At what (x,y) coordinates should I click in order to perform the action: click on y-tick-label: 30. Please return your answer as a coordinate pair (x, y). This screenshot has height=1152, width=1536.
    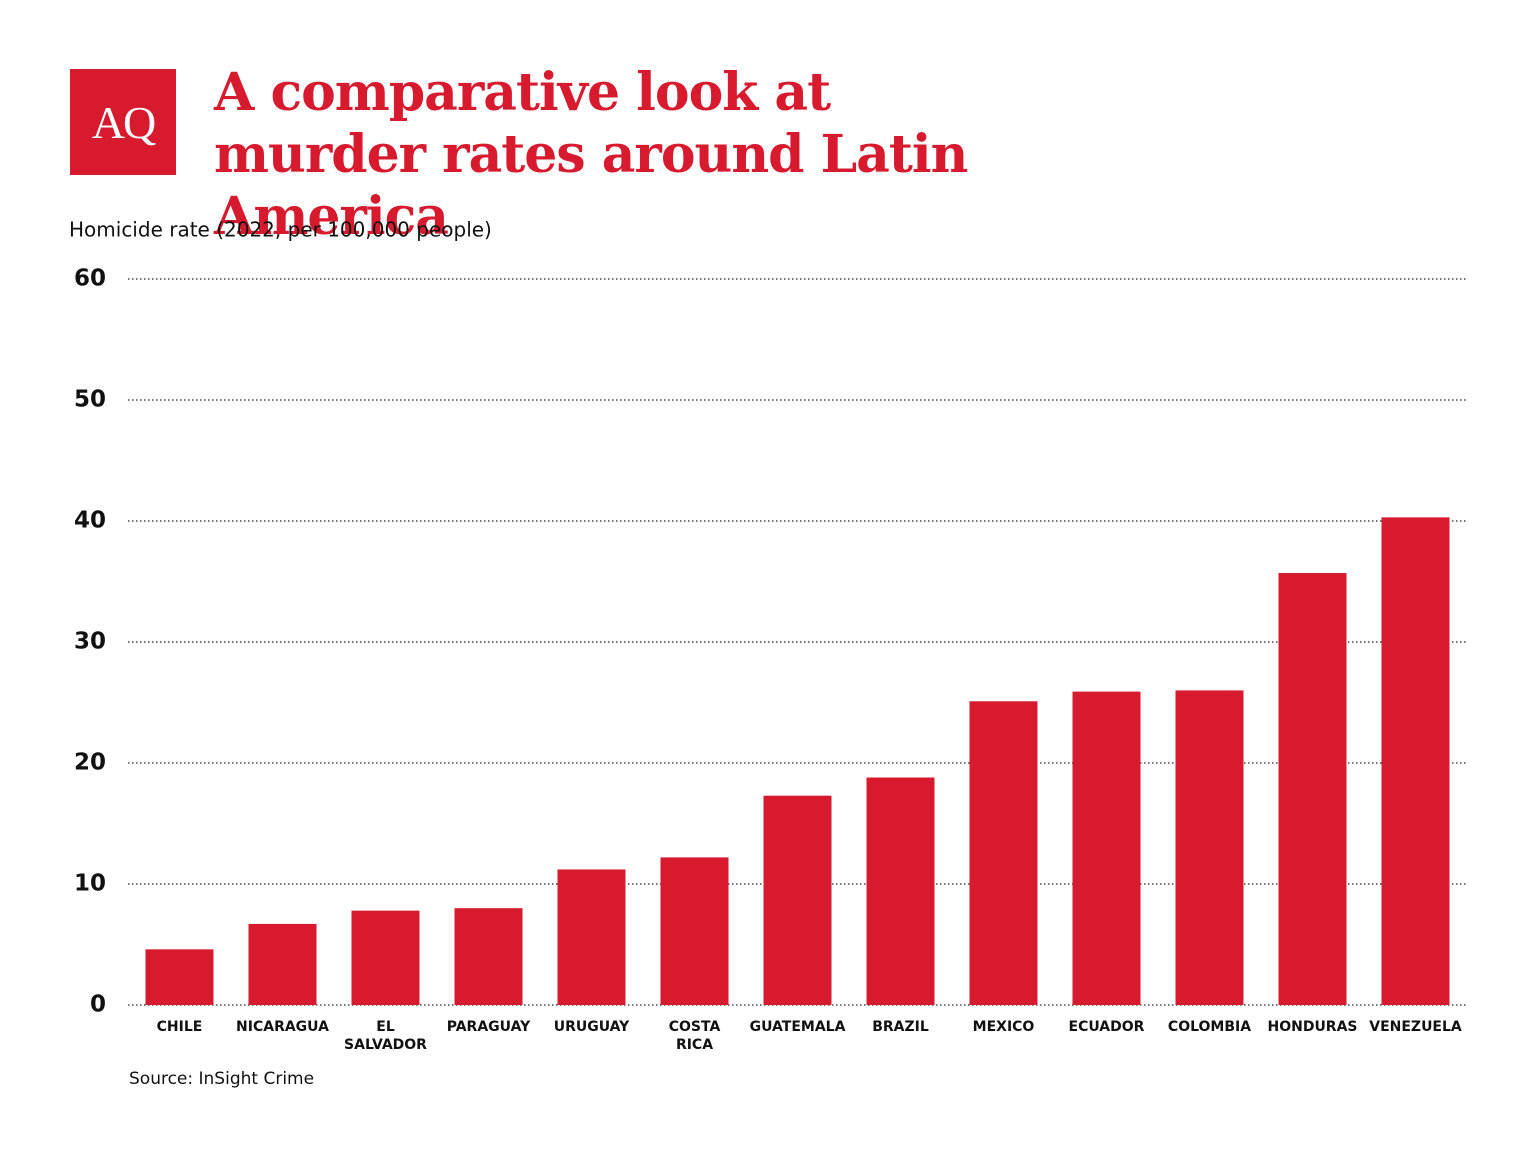
    Looking at the image, I should click on (90, 642).